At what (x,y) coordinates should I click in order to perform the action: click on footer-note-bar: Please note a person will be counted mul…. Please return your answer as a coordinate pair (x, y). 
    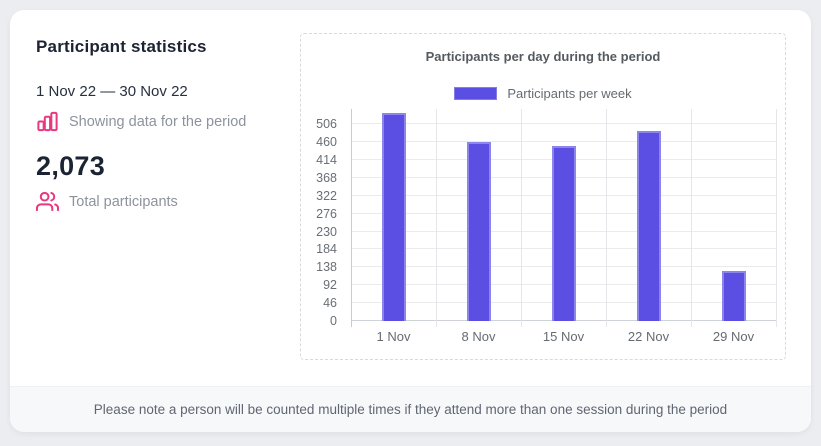
    Looking at the image, I should click on (410, 409).